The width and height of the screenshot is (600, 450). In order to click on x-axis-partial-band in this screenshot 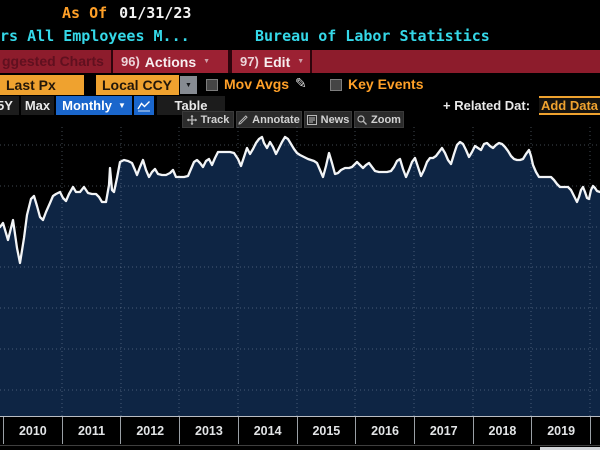, I will do `click(595, 430)`.